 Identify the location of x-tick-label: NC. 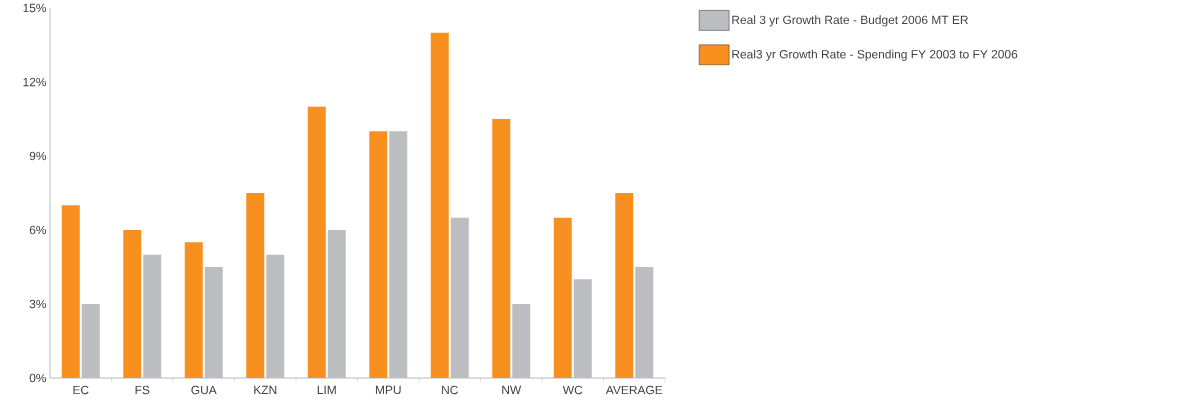
(450, 390).